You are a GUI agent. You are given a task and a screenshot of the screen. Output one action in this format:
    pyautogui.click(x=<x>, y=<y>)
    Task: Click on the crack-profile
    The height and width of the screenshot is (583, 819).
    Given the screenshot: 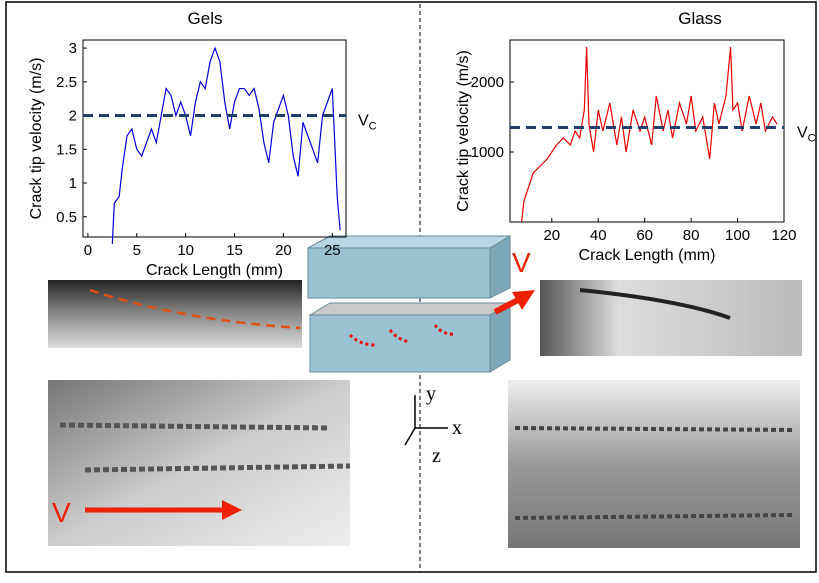 What is the action you would take?
    pyautogui.click(x=195, y=309)
    